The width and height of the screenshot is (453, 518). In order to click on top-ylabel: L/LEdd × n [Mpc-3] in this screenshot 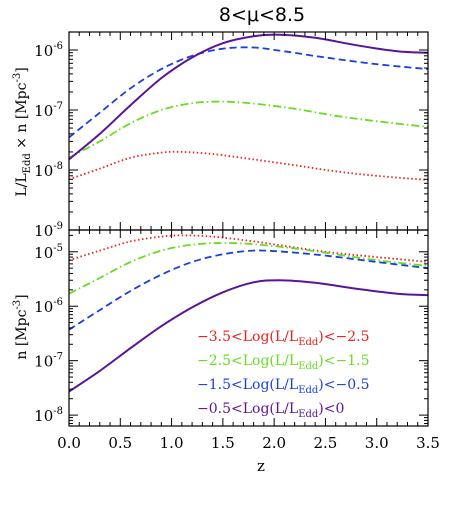, I will do `click(22, 131)`.